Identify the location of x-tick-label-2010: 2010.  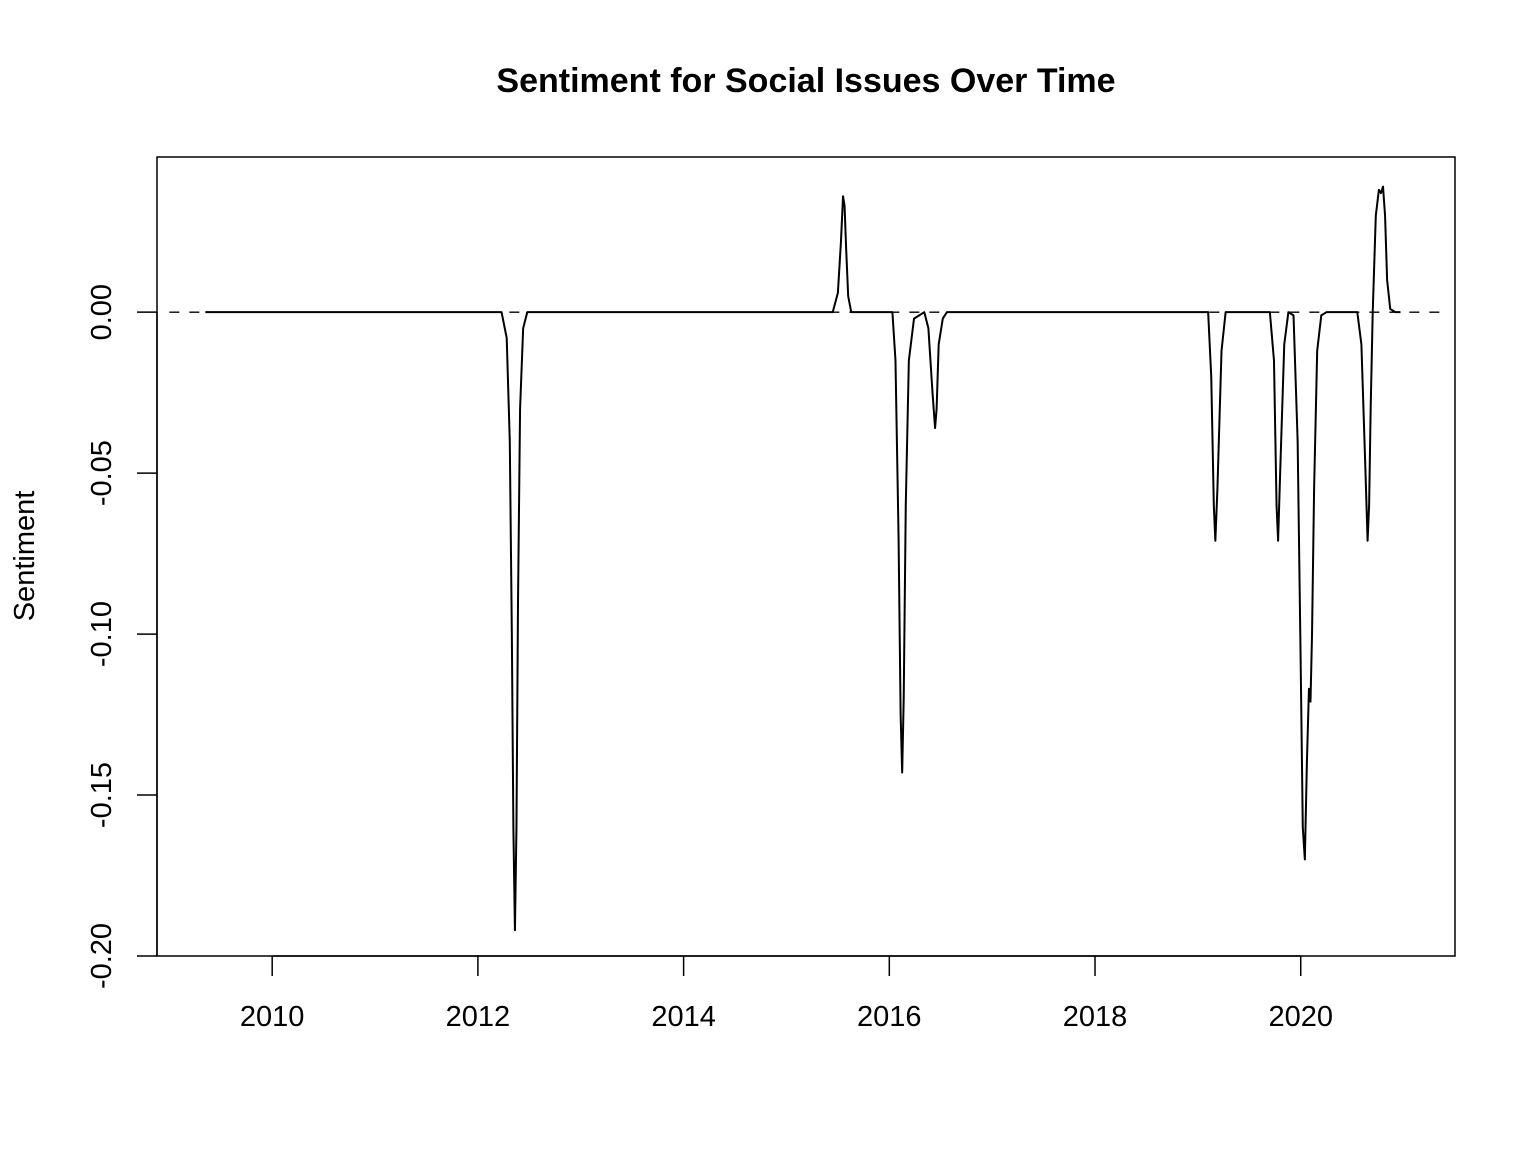
(272, 1017).